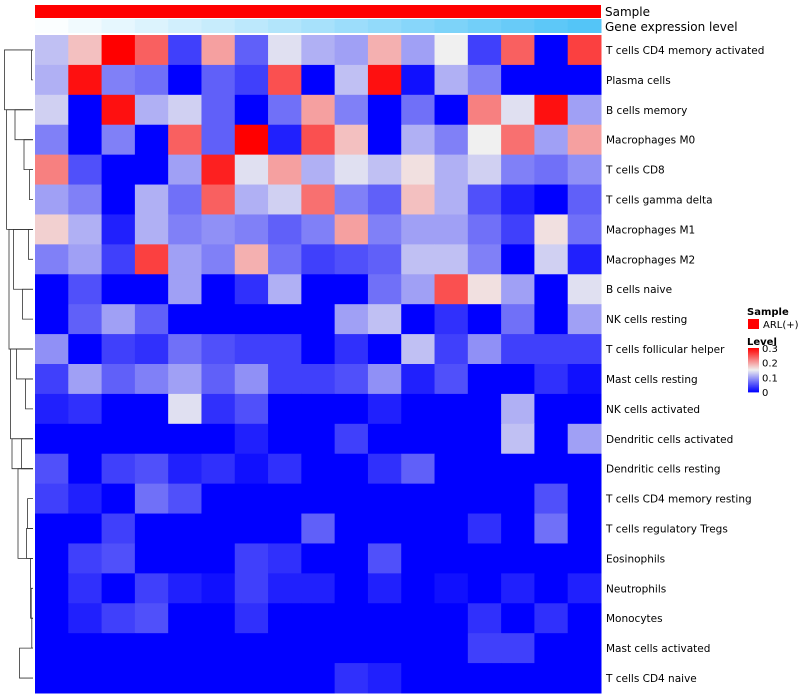 The height and width of the screenshot is (700, 800). What do you see at coordinates (770, 371) in the screenshot?
I see `legend-level-ticks: 0.3 0.2 0.1 0` at bounding box center [770, 371].